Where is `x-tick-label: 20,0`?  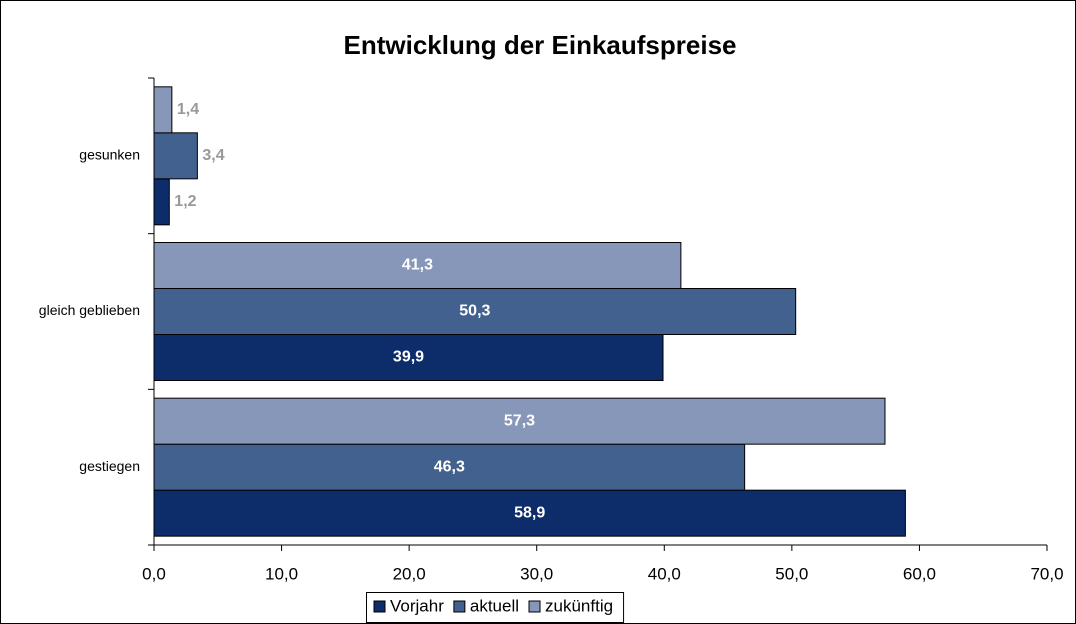
x-tick-label: 20,0 is located at coordinates (409, 573).